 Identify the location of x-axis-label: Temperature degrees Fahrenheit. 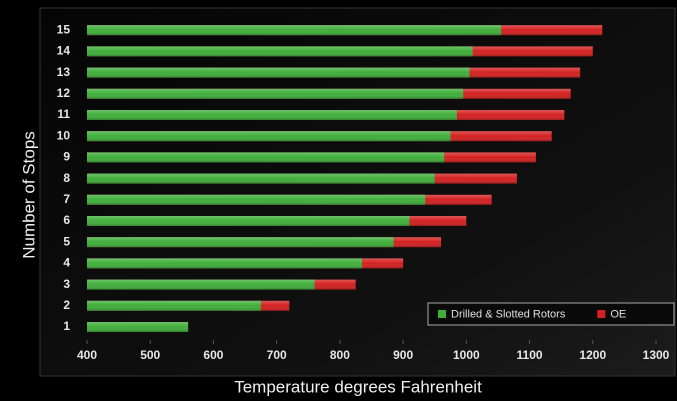
(358, 386).